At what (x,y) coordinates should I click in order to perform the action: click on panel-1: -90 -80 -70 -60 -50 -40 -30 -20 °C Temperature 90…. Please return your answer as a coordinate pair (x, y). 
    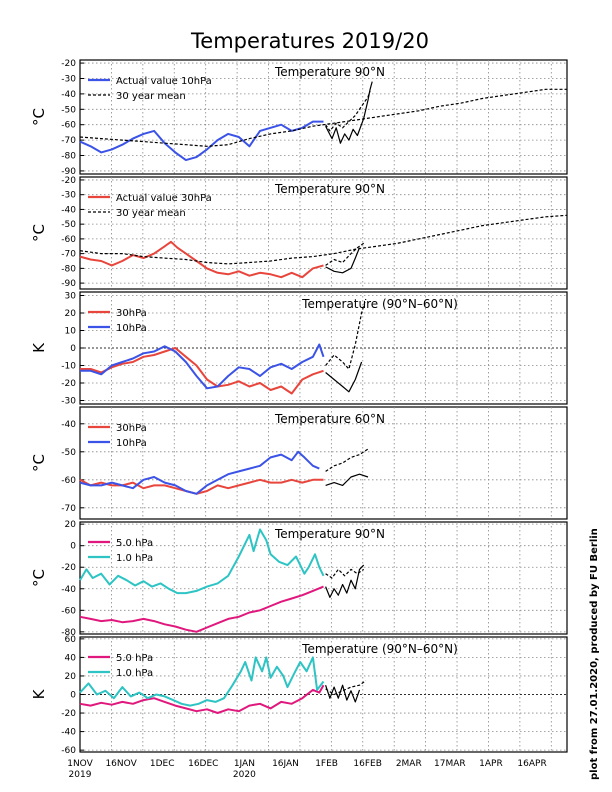
    Looking at the image, I should click on (299, 118).